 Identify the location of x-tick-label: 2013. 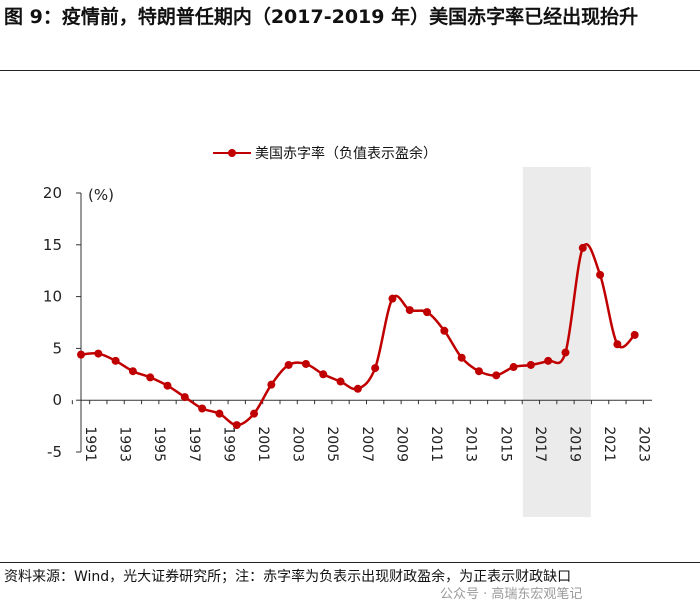
(471, 444).